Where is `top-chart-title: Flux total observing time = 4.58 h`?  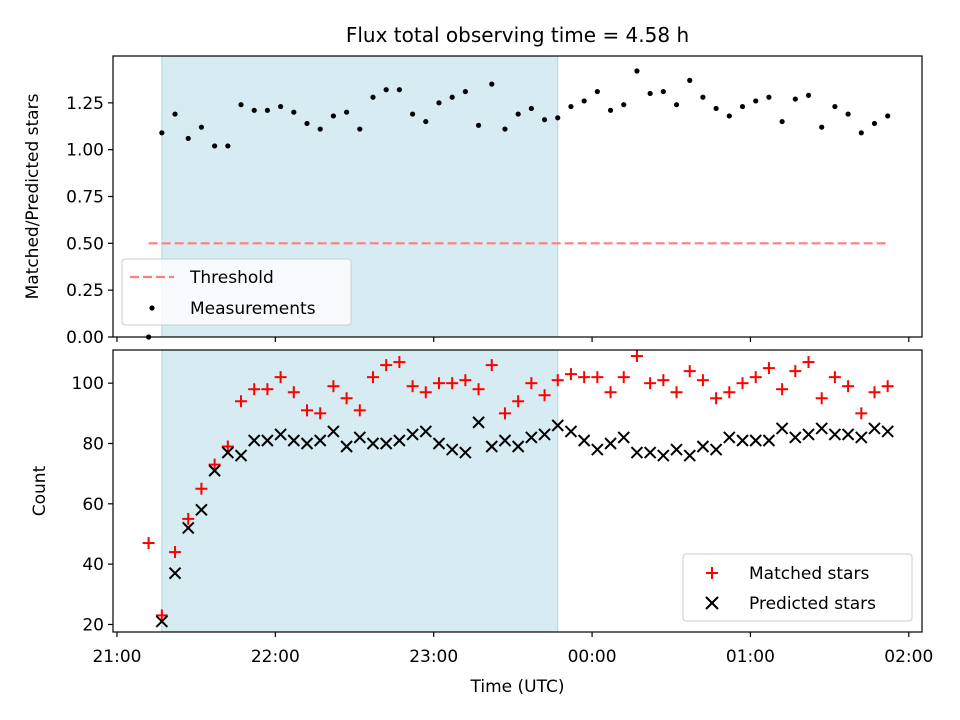 top-chart-title: Flux total observing time = 4.58 h is located at coordinates (517, 35).